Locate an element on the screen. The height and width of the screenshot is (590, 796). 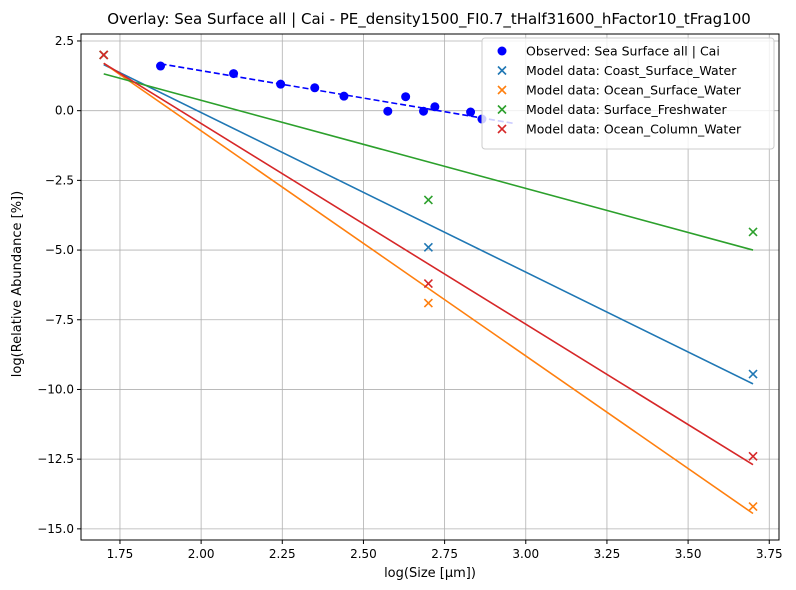
y-tick-label: 0.0 is located at coordinates (64, 111).